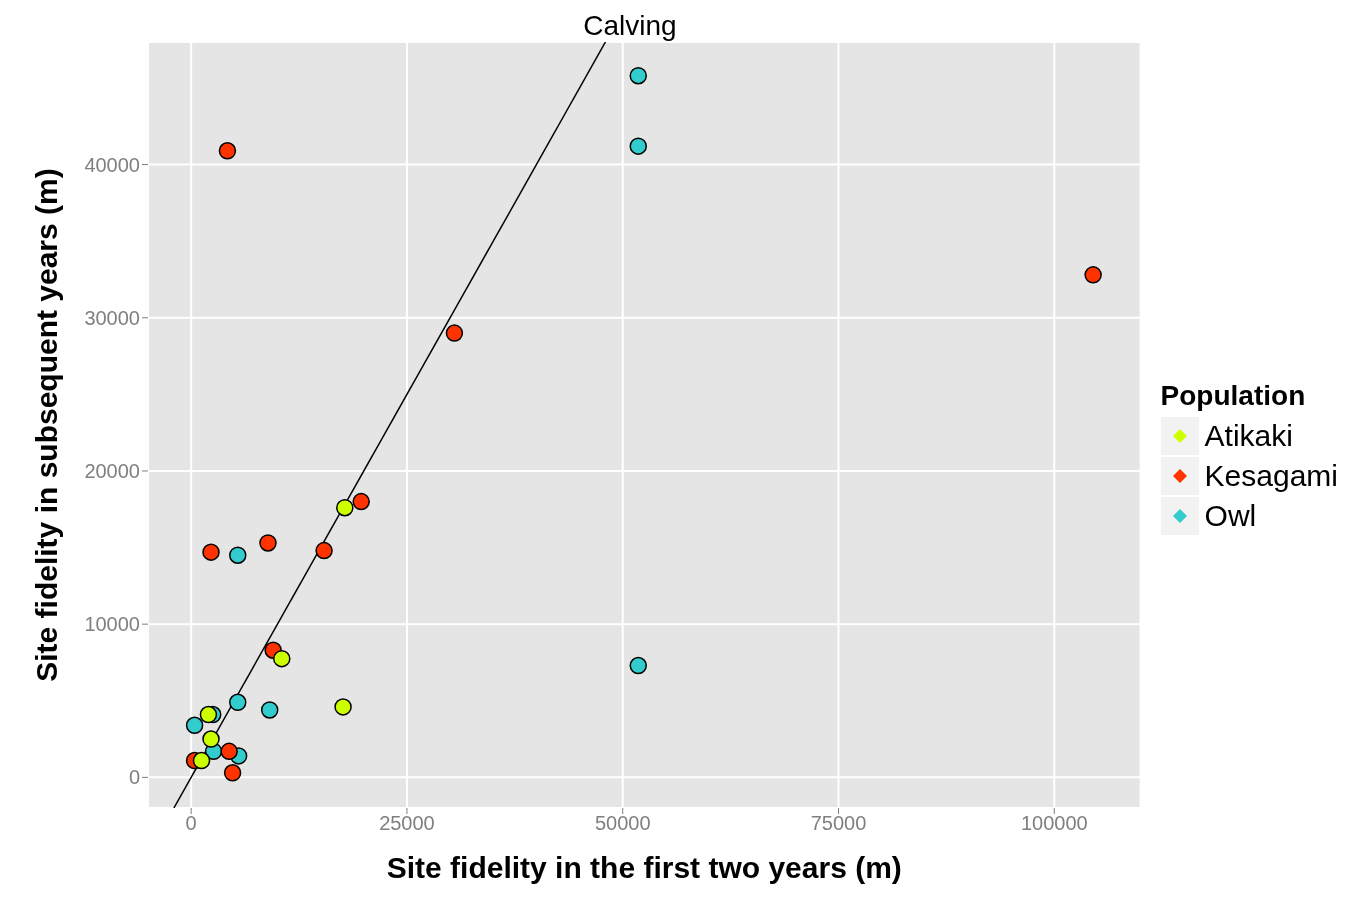  What do you see at coordinates (622, 823) in the screenshot?
I see `x-tick-label: 50000` at bounding box center [622, 823].